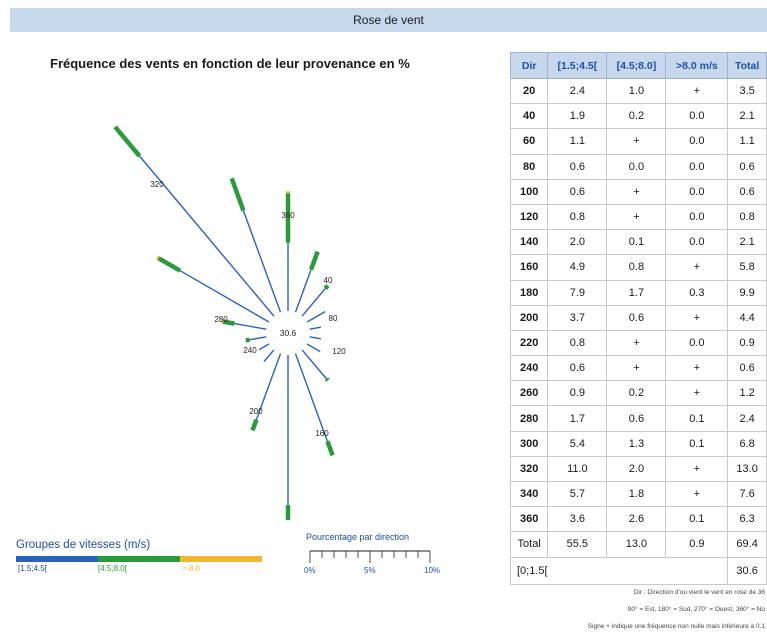 Image resolution: width=767 pixels, height=632 pixels. Describe the element at coordinates (529, 343) in the screenshot. I see `cell-dir: 220` at that location.